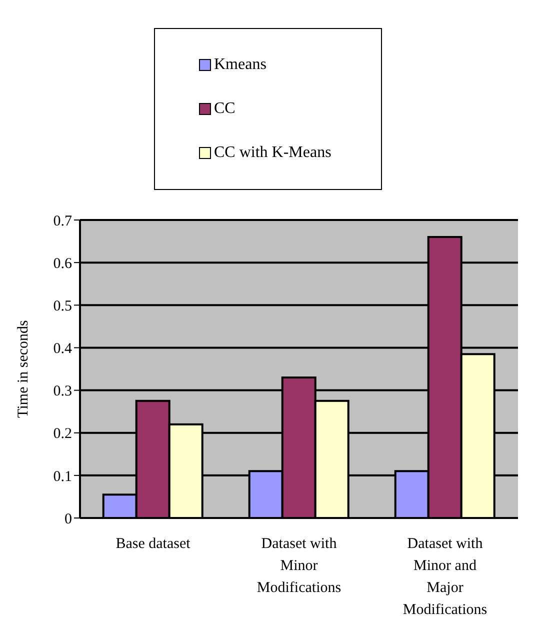  What do you see at coordinates (62, 306) in the screenshot?
I see `y-tick-label: 0.5` at bounding box center [62, 306].